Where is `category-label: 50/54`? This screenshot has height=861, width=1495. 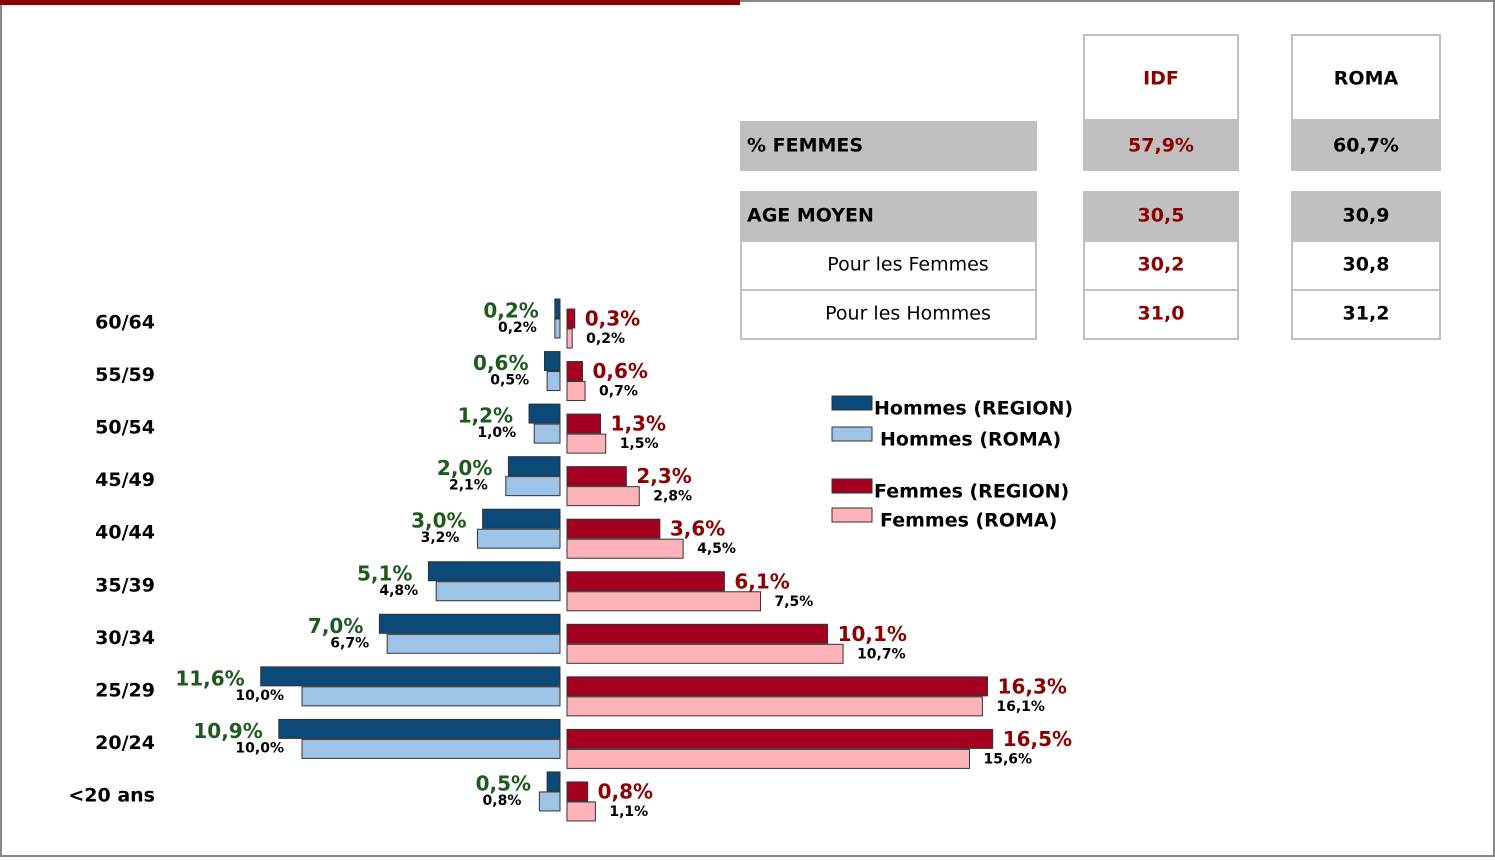
category-label: 50/54 is located at coordinates (125, 428).